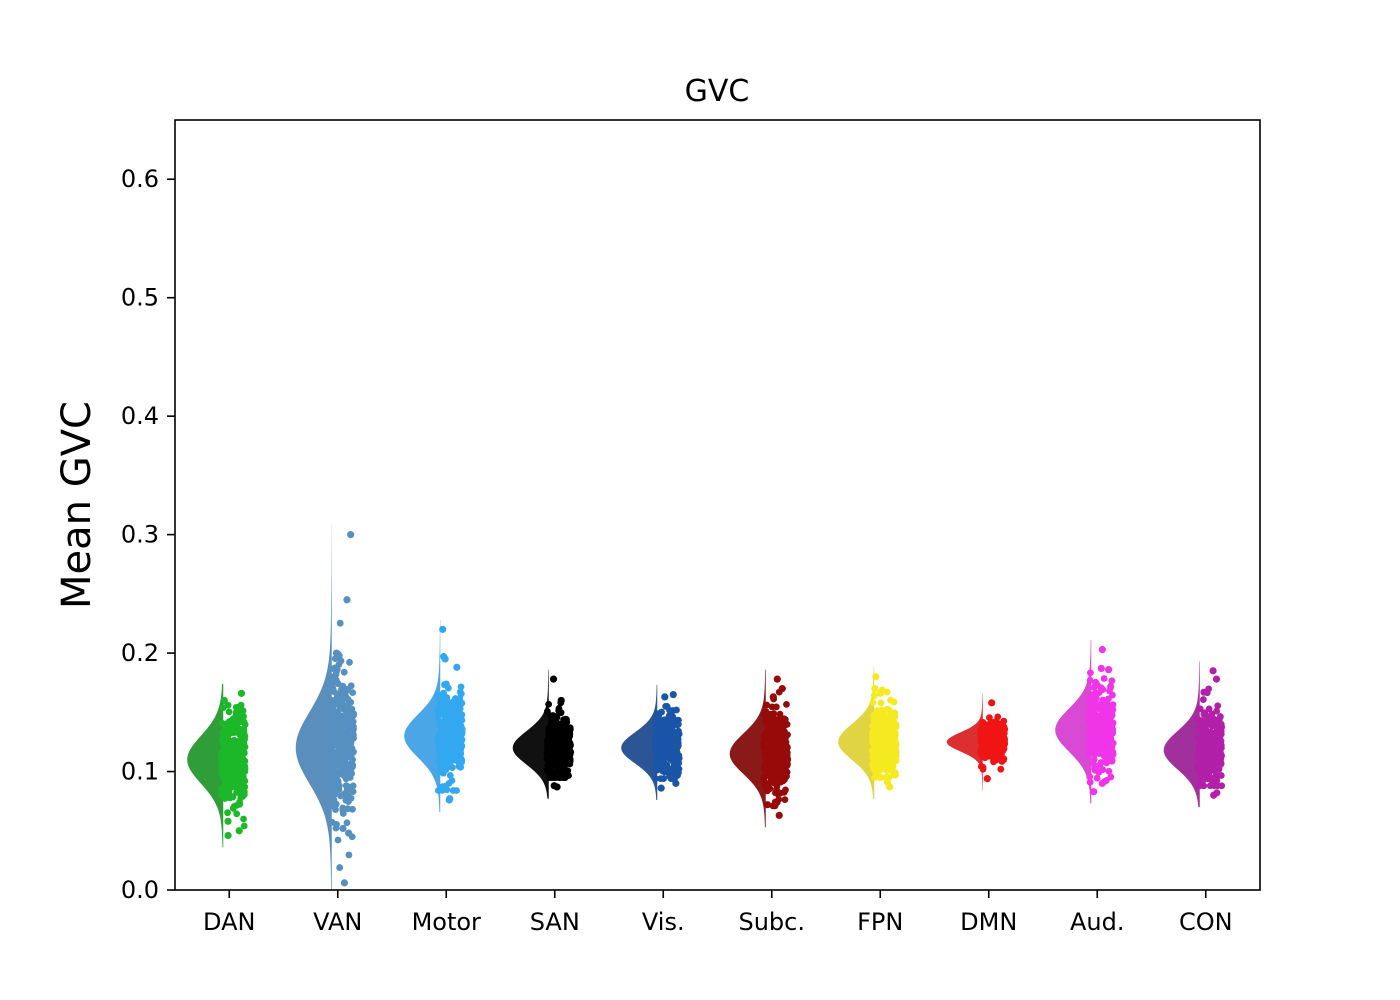 This screenshot has height=1000, width=1400. What do you see at coordinates (771, 922) in the screenshot?
I see `x-tick-label: Subc.` at bounding box center [771, 922].